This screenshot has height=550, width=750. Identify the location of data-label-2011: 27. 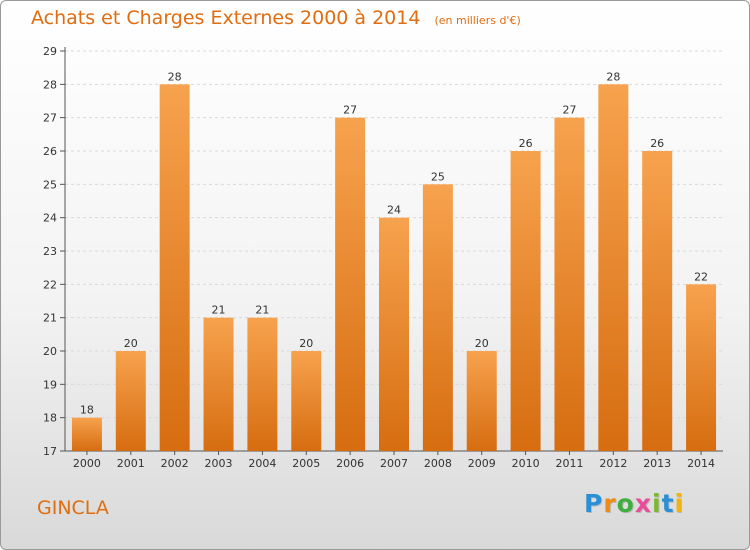
(569, 110).